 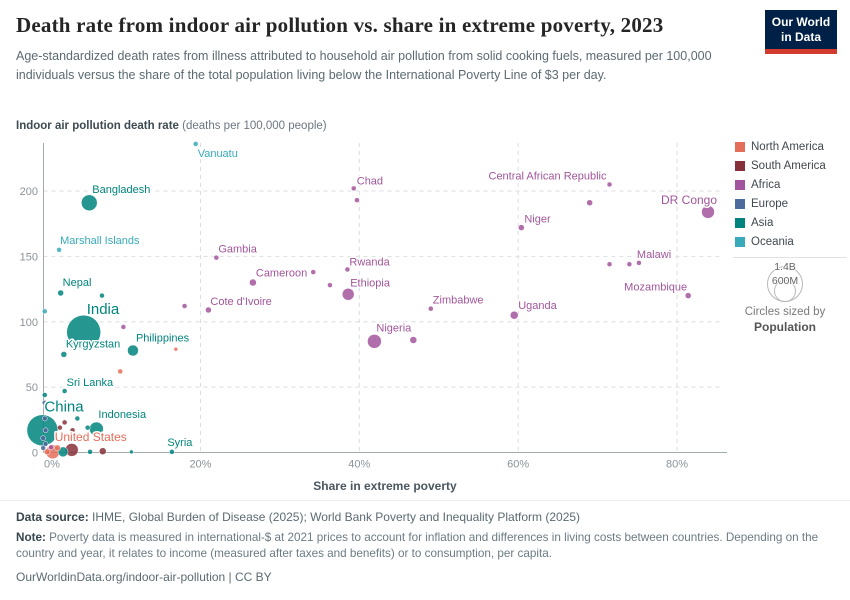 What do you see at coordinates (200, 465) in the screenshot?
I see `x-tick-label: 20%` at bounding box center [200, 465].